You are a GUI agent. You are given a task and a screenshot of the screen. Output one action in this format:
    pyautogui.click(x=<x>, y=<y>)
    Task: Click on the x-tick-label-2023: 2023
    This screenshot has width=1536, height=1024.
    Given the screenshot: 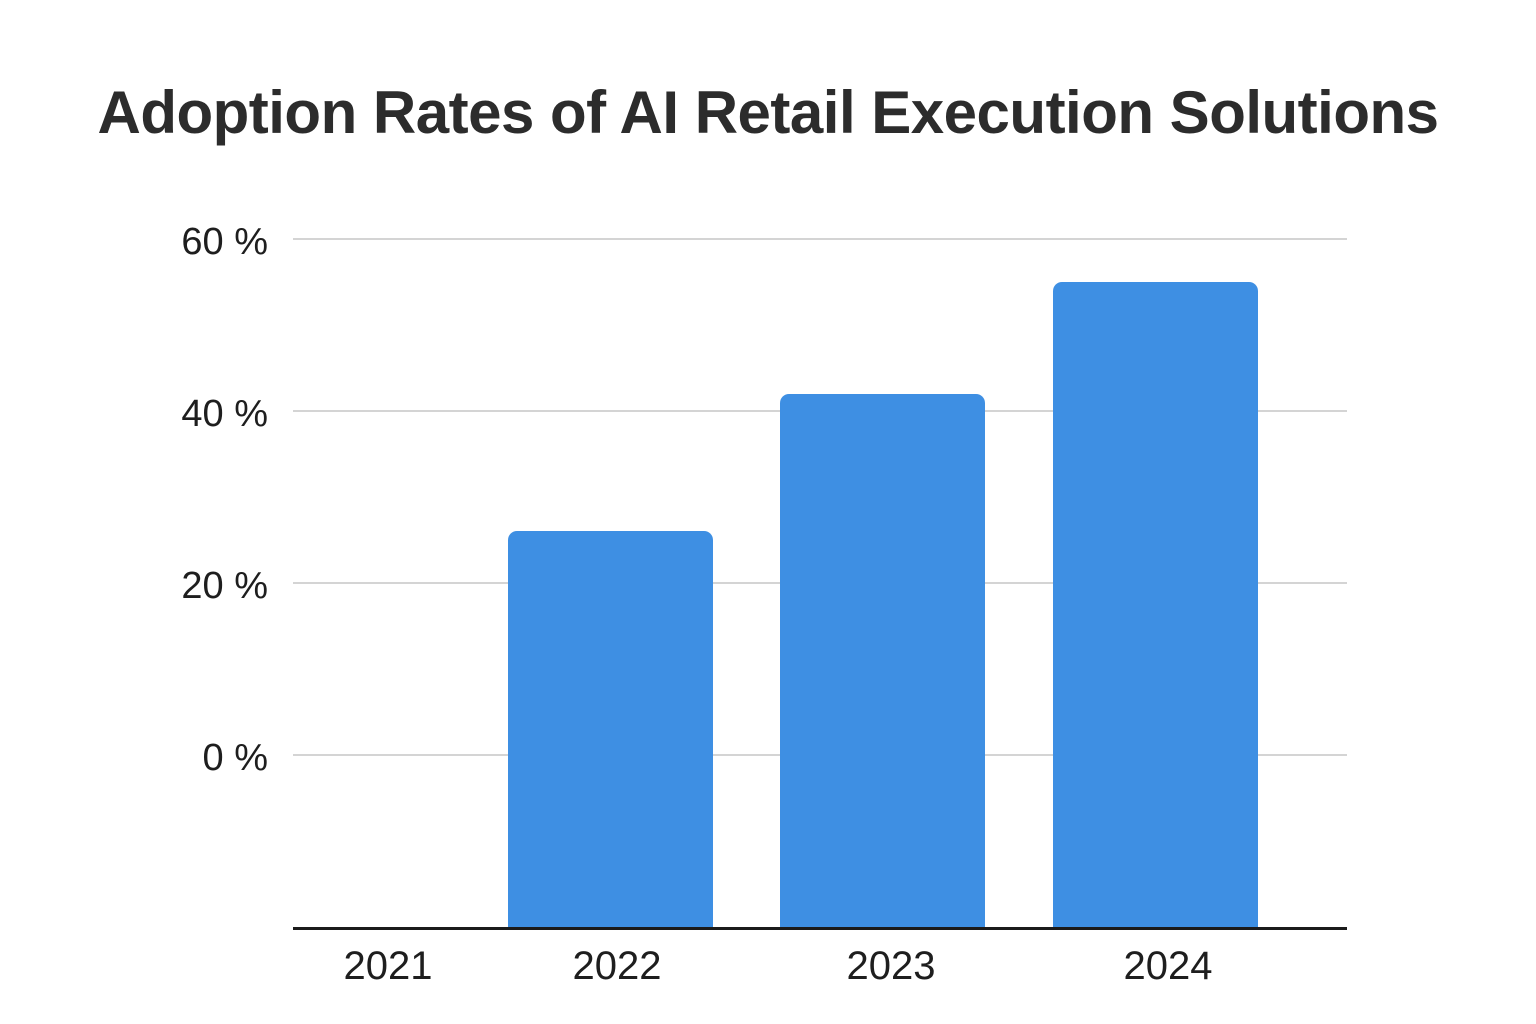 What is the action you would take?
    pyautogui.click(x=891, y=966)
    